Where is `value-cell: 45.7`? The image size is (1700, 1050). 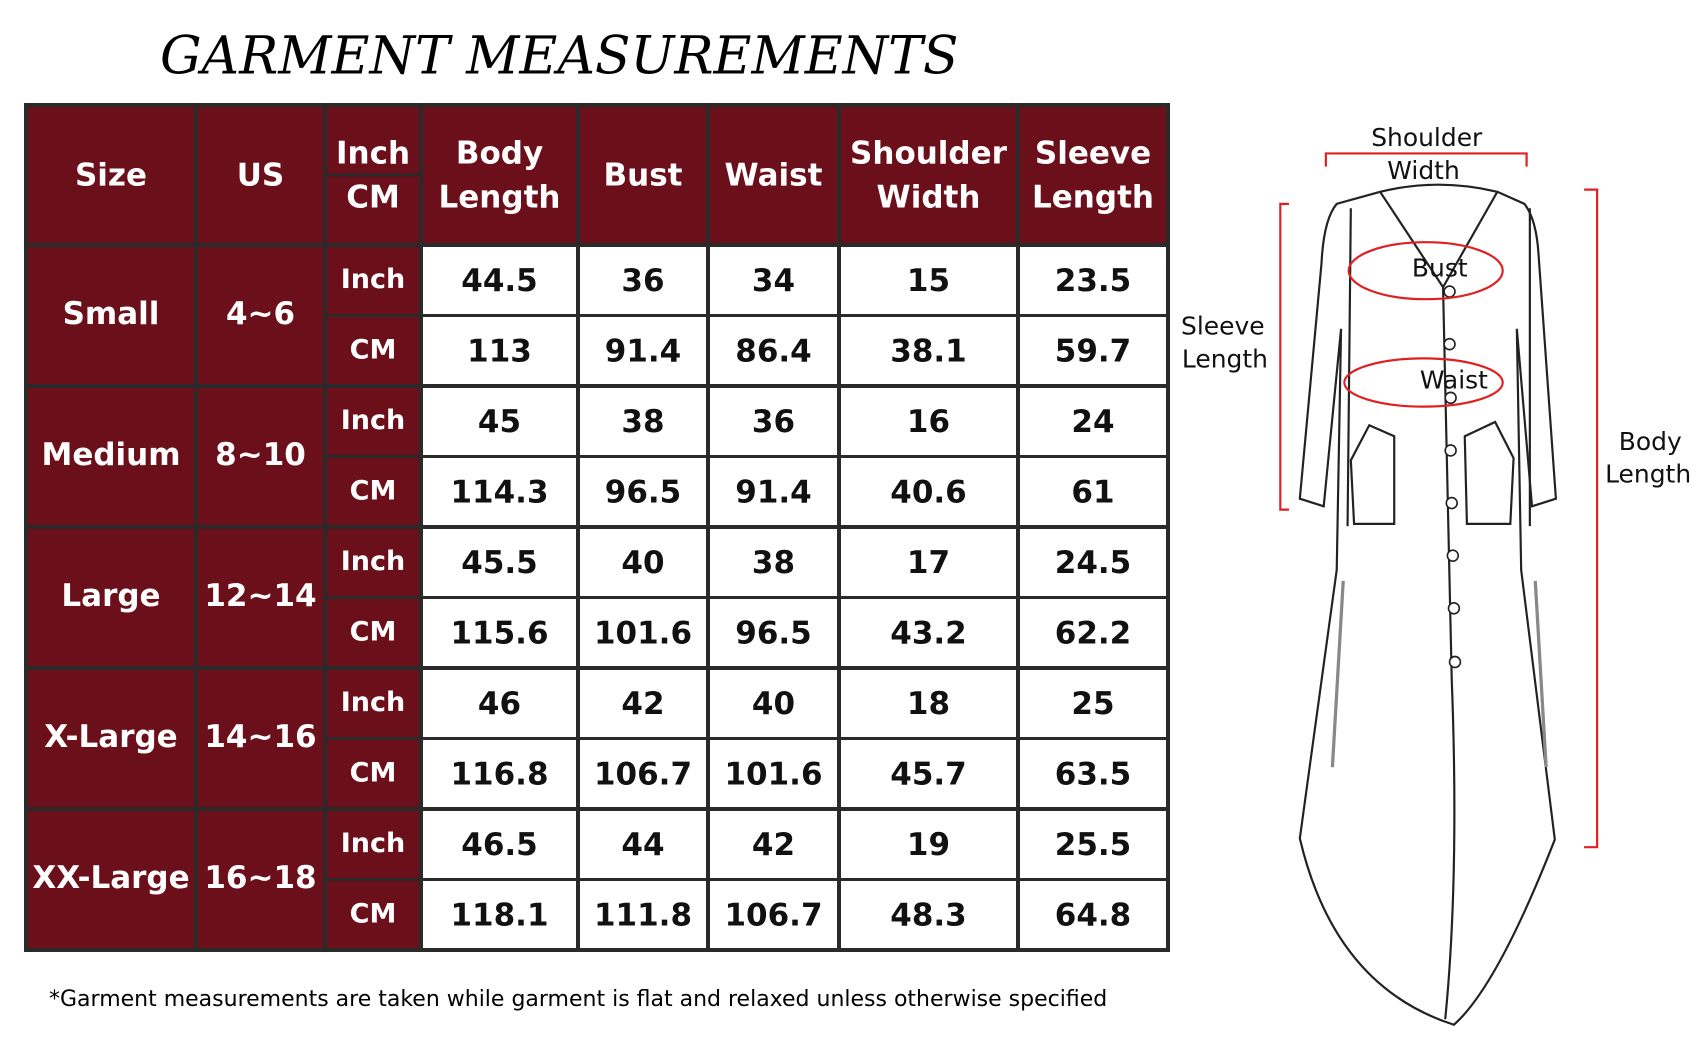
value-cell: 45.7 is located at coordinates (928, 774).